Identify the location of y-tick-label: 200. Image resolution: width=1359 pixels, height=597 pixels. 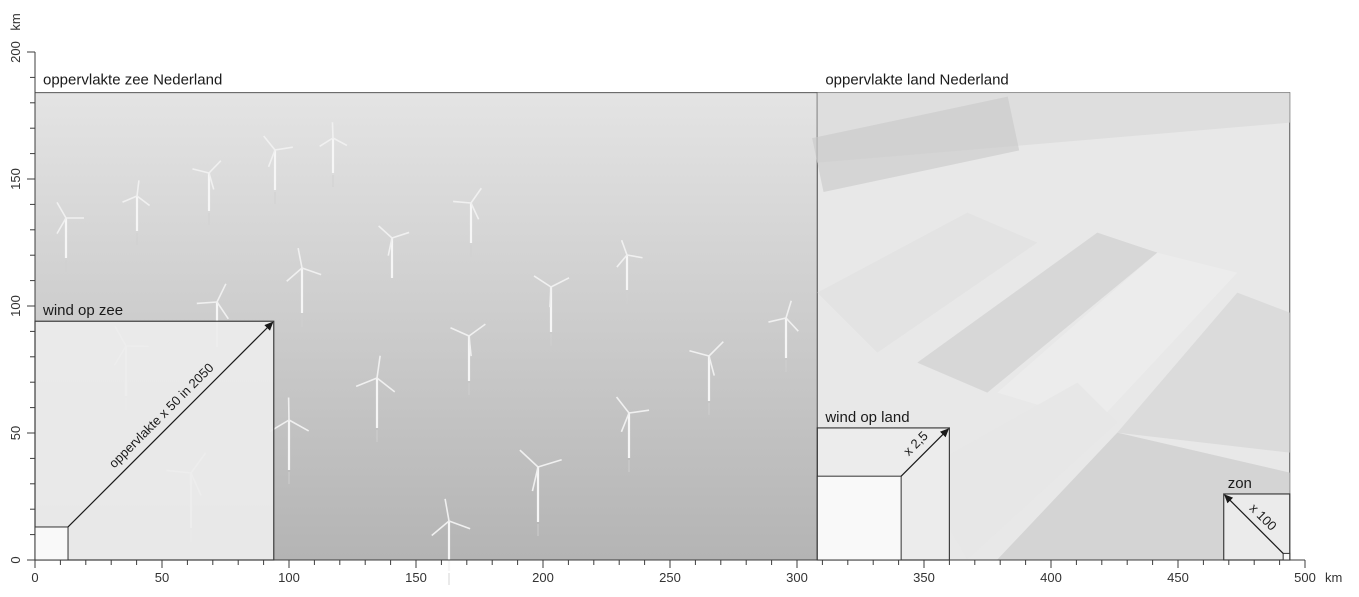
(15, 52).